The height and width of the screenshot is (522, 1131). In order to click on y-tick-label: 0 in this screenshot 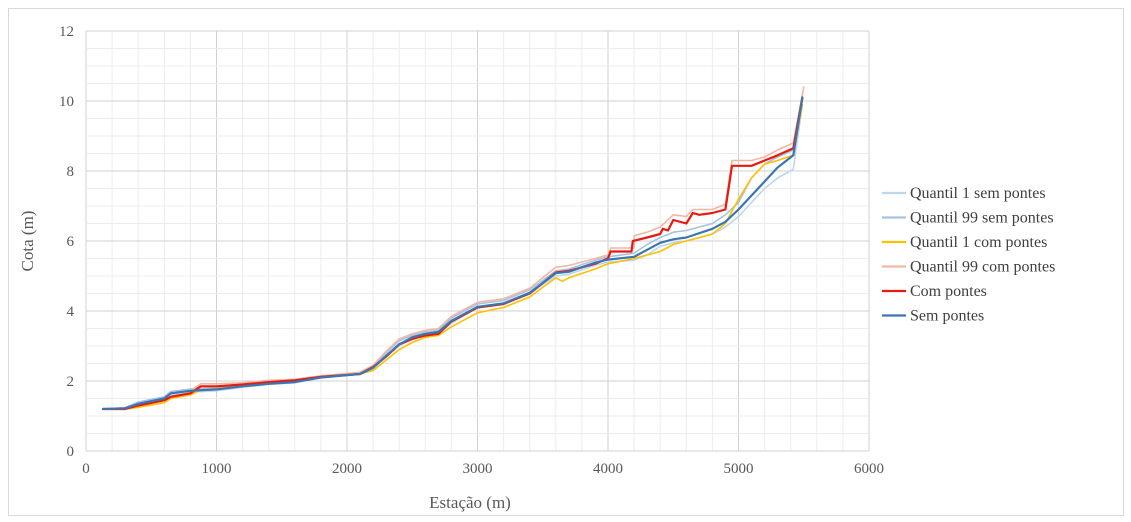, I will do `click(71, 452)`.